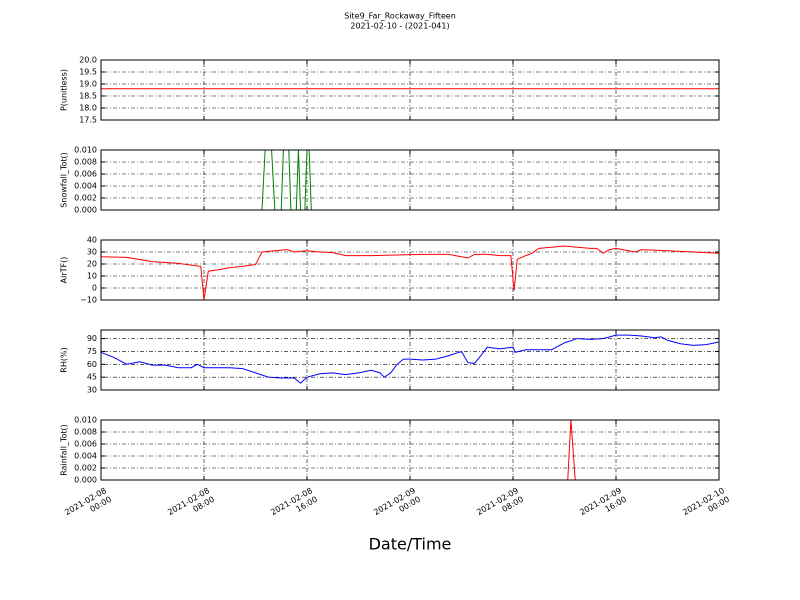 Image resolution: width=800 pixels, height=600 pixels. Describe the element at coordinates (410, 544) in the screenshot. I see `x-axis-label: Date/Time` at that location.